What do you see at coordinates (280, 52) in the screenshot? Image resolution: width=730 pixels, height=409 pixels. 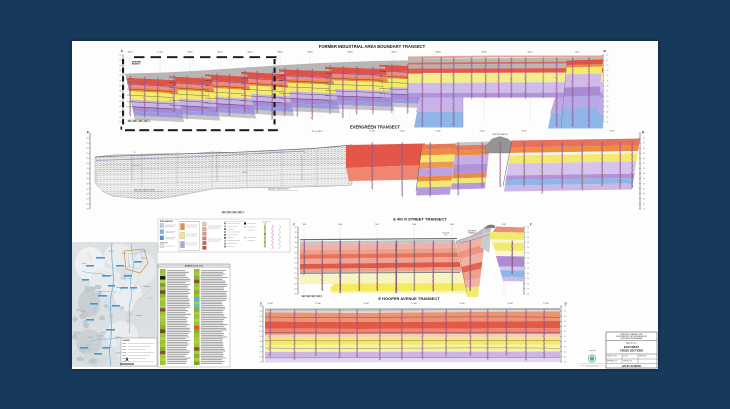 I see `svg-text: TA-02` at bounding box center [280, 52].